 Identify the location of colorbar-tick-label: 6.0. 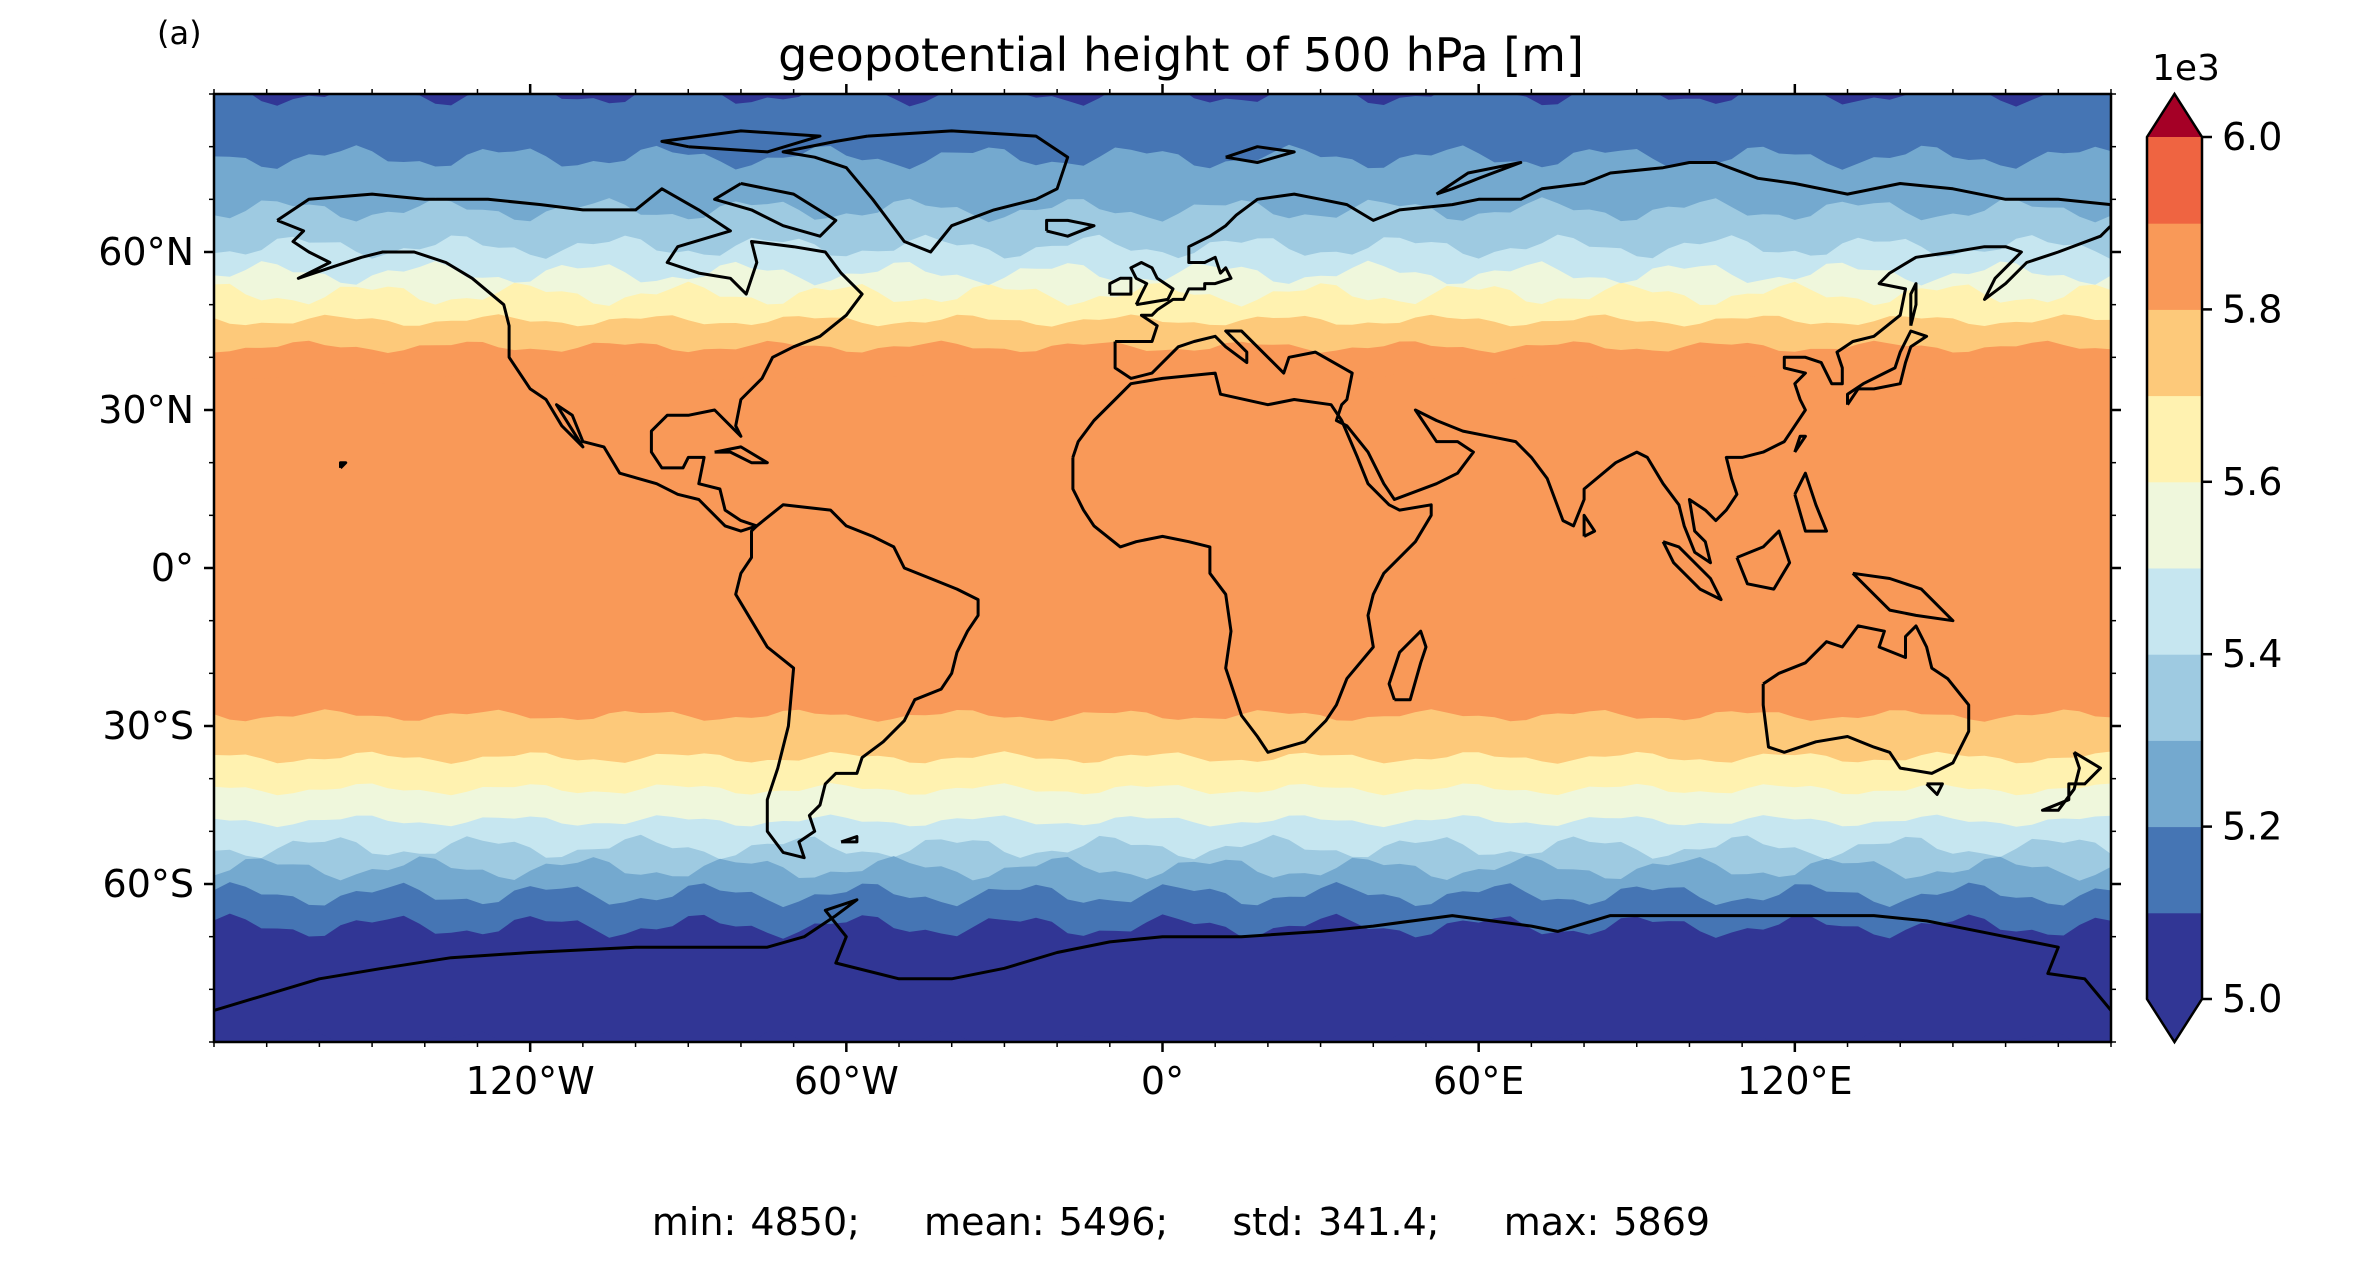
(2252, 137).